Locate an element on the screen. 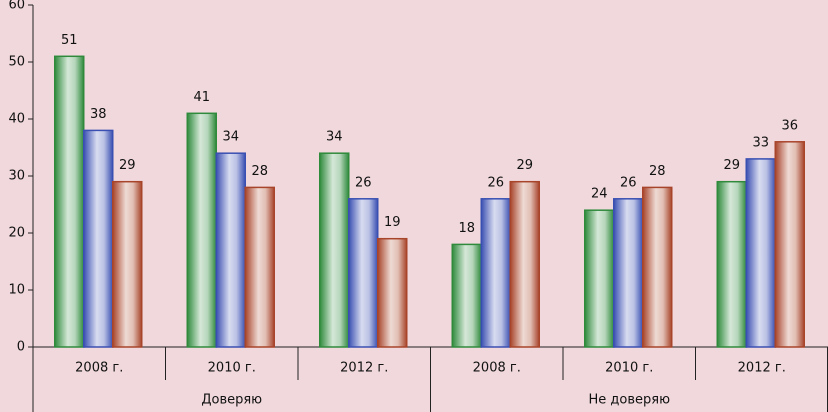  data-label: 36 is located at coordinates (789, 125).